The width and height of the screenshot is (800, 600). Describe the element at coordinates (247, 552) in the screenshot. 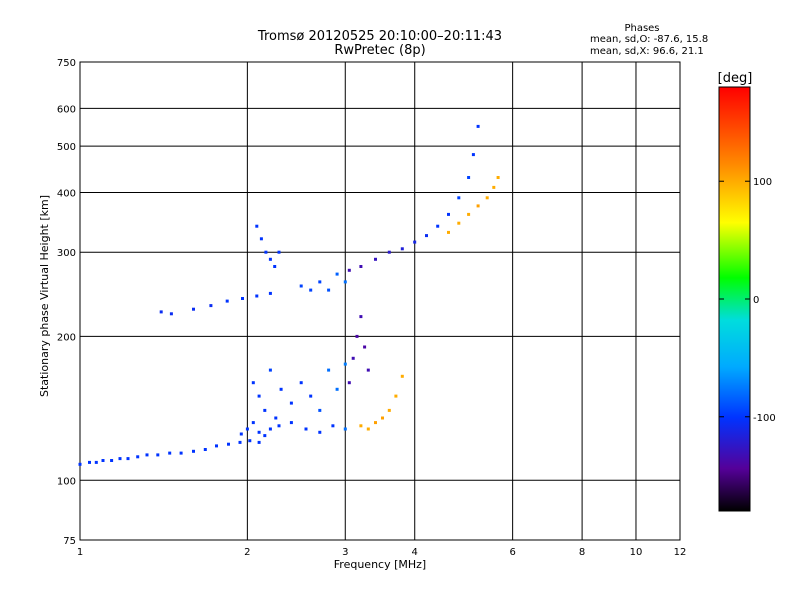

I see `x-tick-label: 2` at that location.